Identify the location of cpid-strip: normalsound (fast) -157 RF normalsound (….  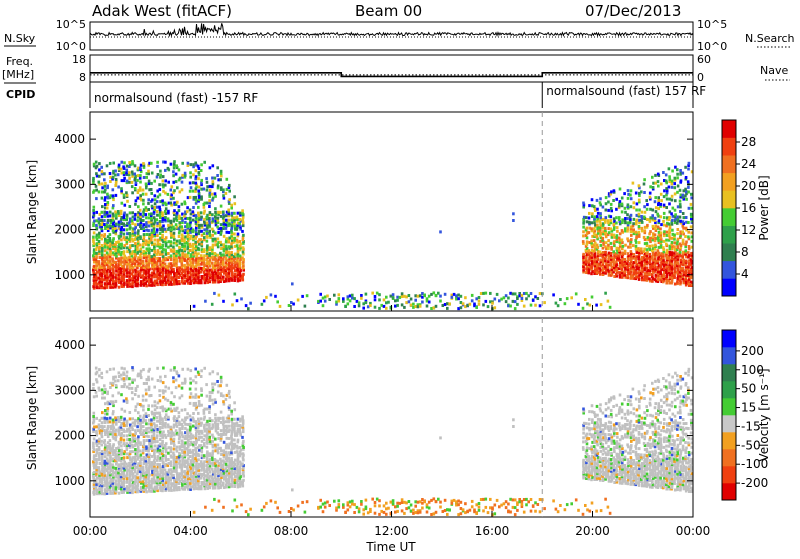
(398, 95).